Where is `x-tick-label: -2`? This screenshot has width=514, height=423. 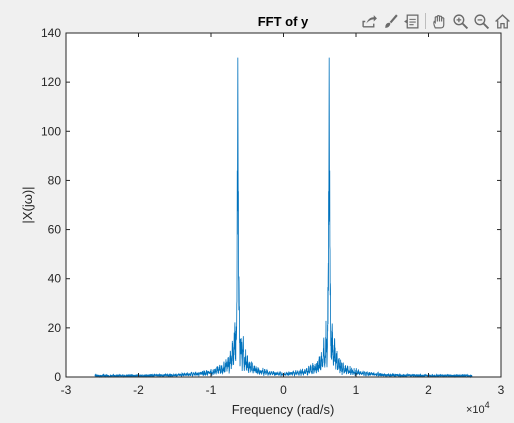 x-tick-label: -2 is located at coordinates (138, 390).